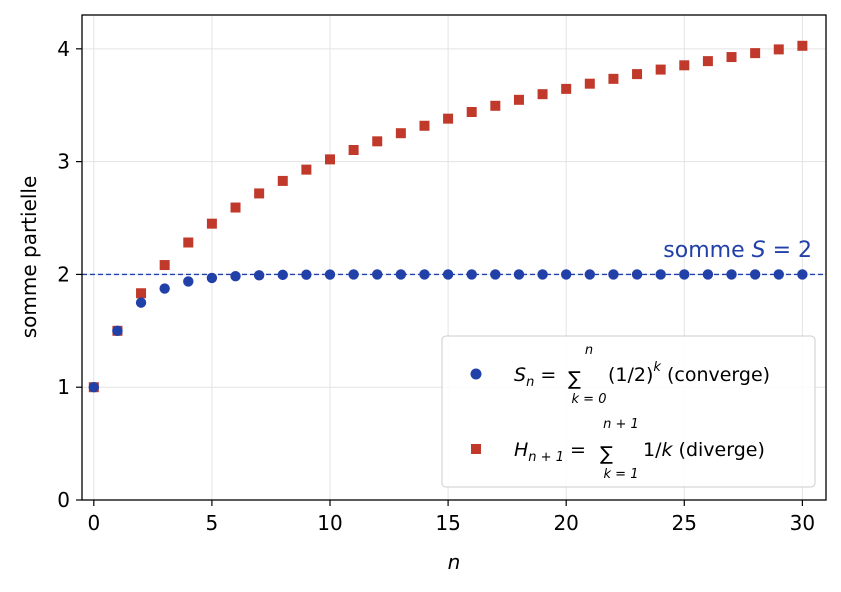 This screenshot has height=592, width=841. I want to click on x-tick-label: 0, so click(93, 523).